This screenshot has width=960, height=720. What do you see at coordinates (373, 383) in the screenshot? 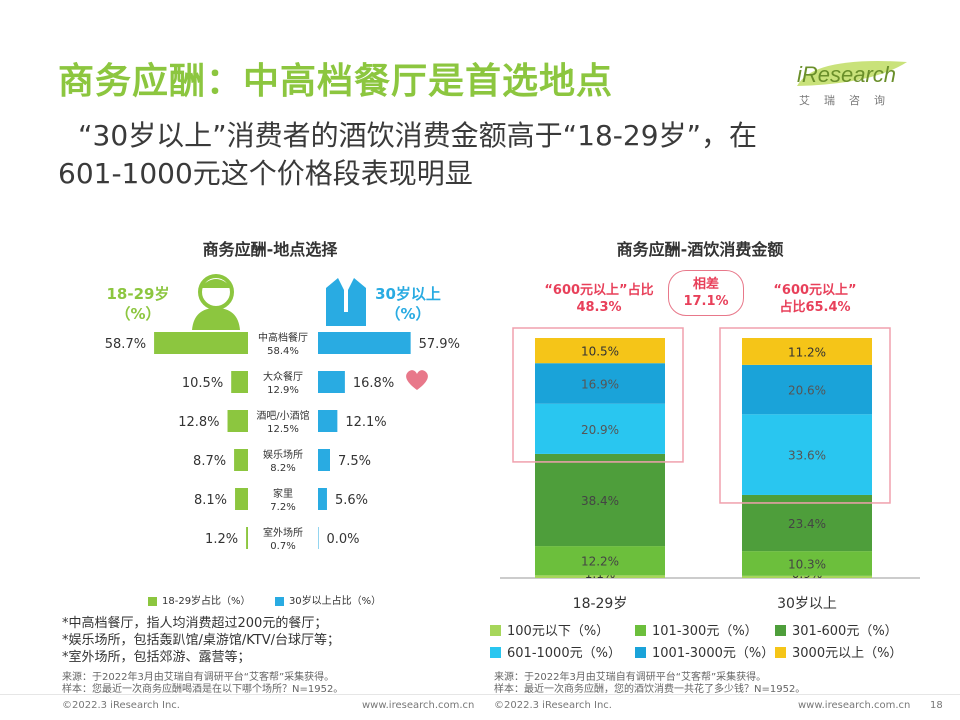
I see `label-30plus: 16.8%` at bounding box center [373, 383].